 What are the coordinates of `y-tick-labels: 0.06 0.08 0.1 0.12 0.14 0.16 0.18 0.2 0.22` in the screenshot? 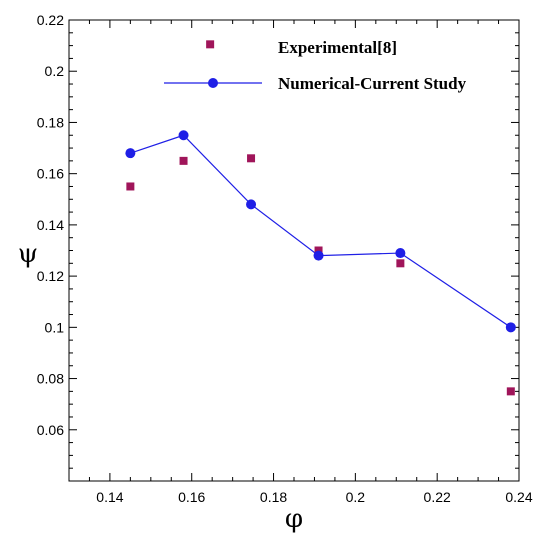 It's located at (50, 225).